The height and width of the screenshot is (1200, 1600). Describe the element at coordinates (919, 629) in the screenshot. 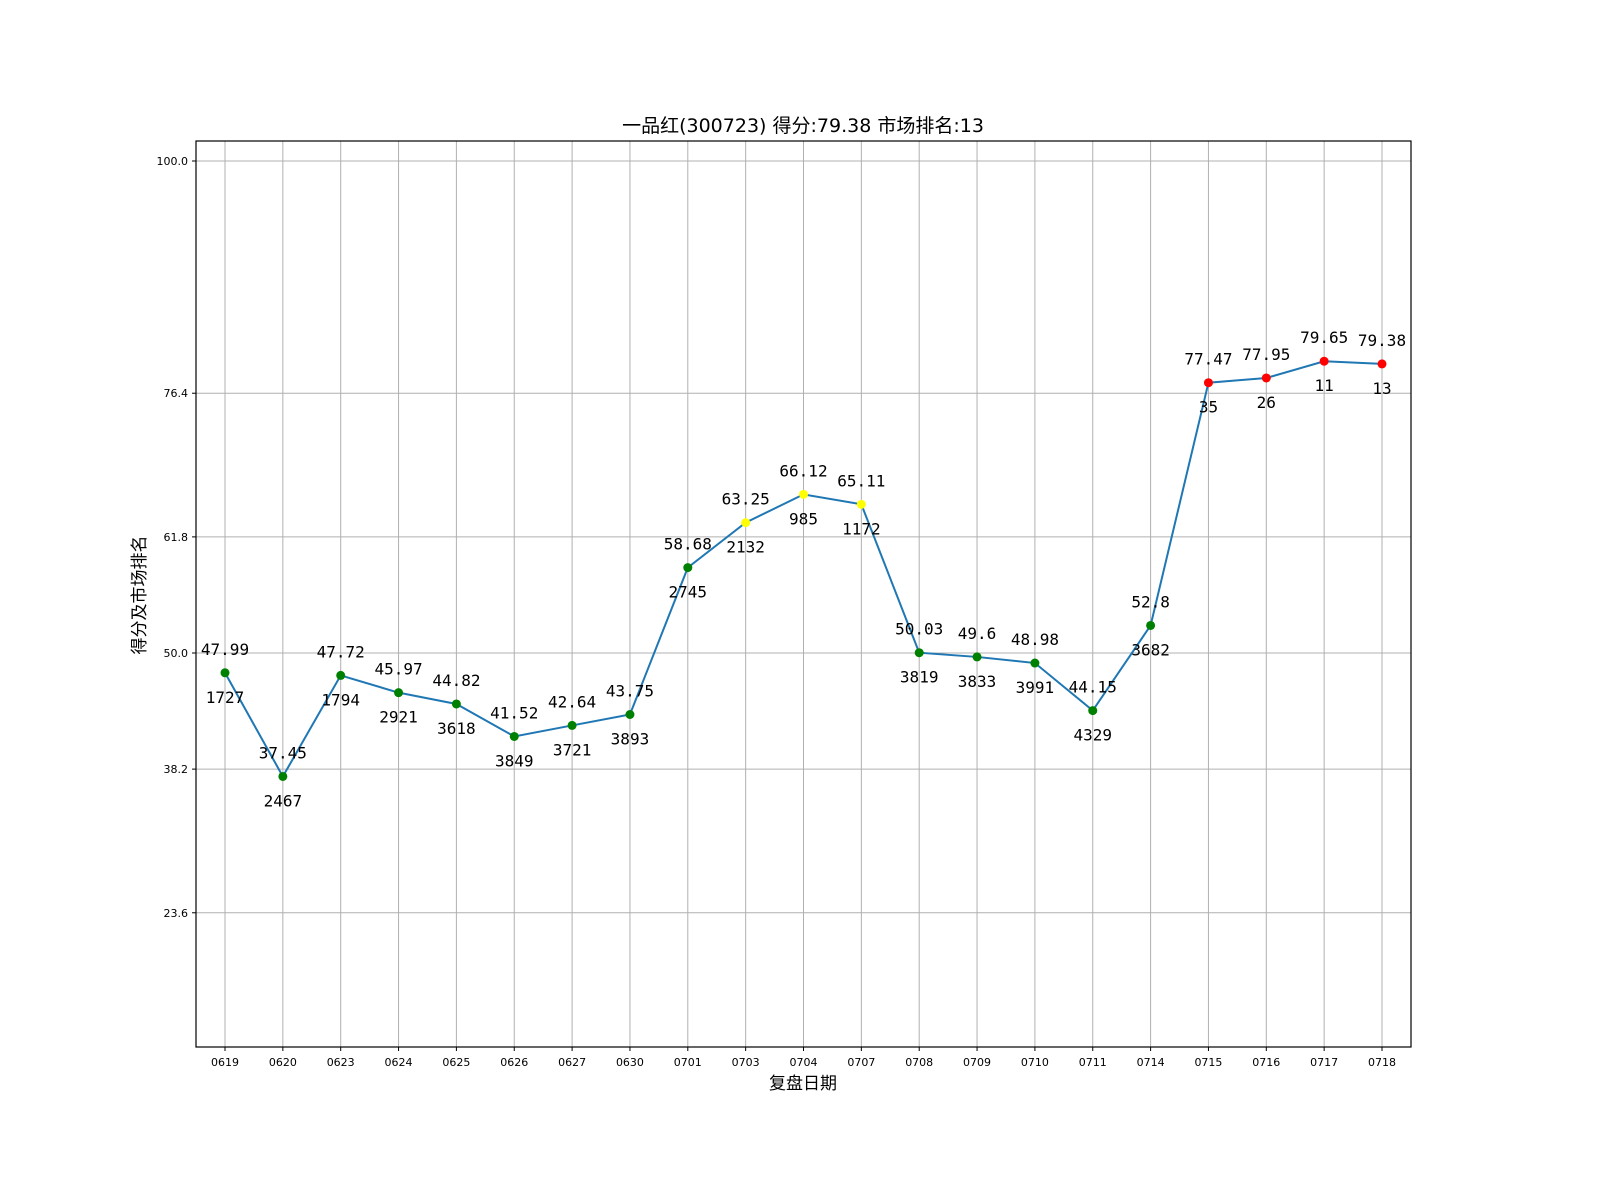

I see `score-label: 50.03` at that location.